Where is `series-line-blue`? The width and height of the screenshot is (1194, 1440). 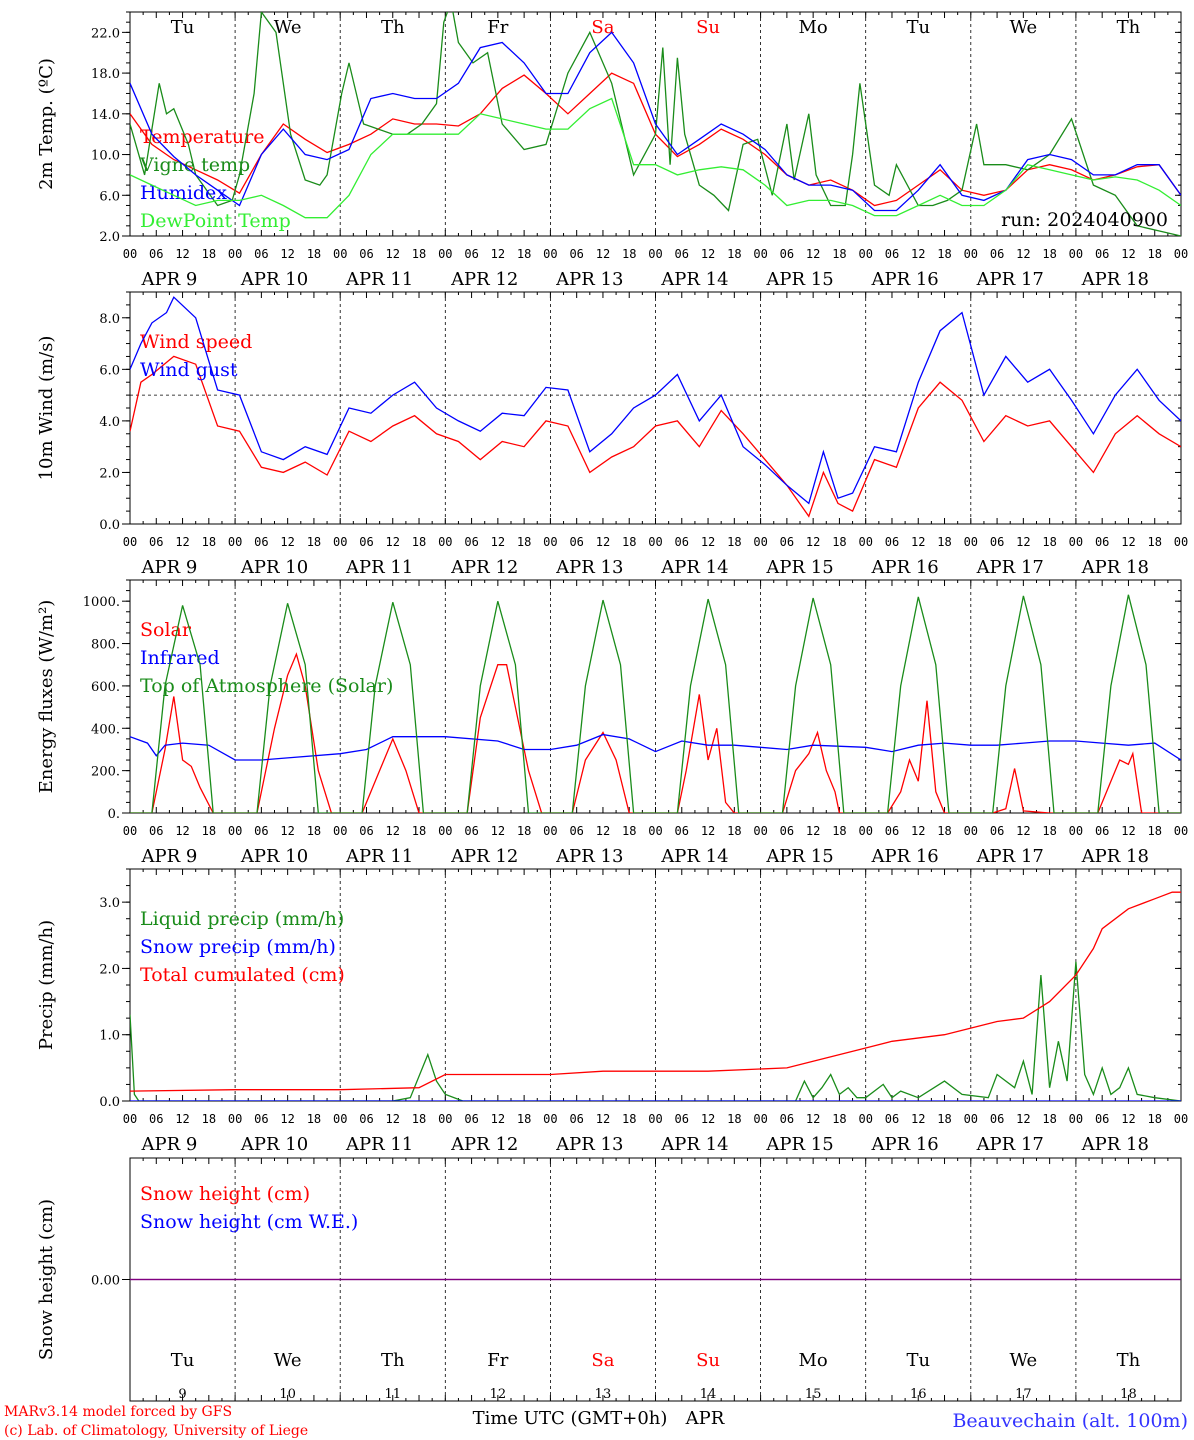 series-line-blue is located at coordinates (655, 747).